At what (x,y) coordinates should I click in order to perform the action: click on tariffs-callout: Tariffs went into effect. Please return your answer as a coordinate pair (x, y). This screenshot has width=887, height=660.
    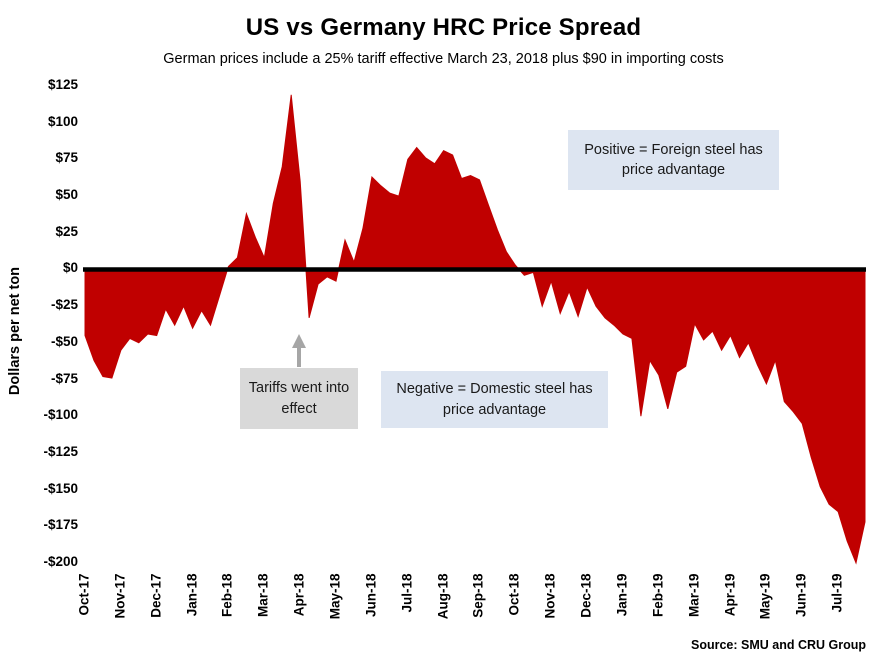
    Looking at the image, I should click on (299, 398).